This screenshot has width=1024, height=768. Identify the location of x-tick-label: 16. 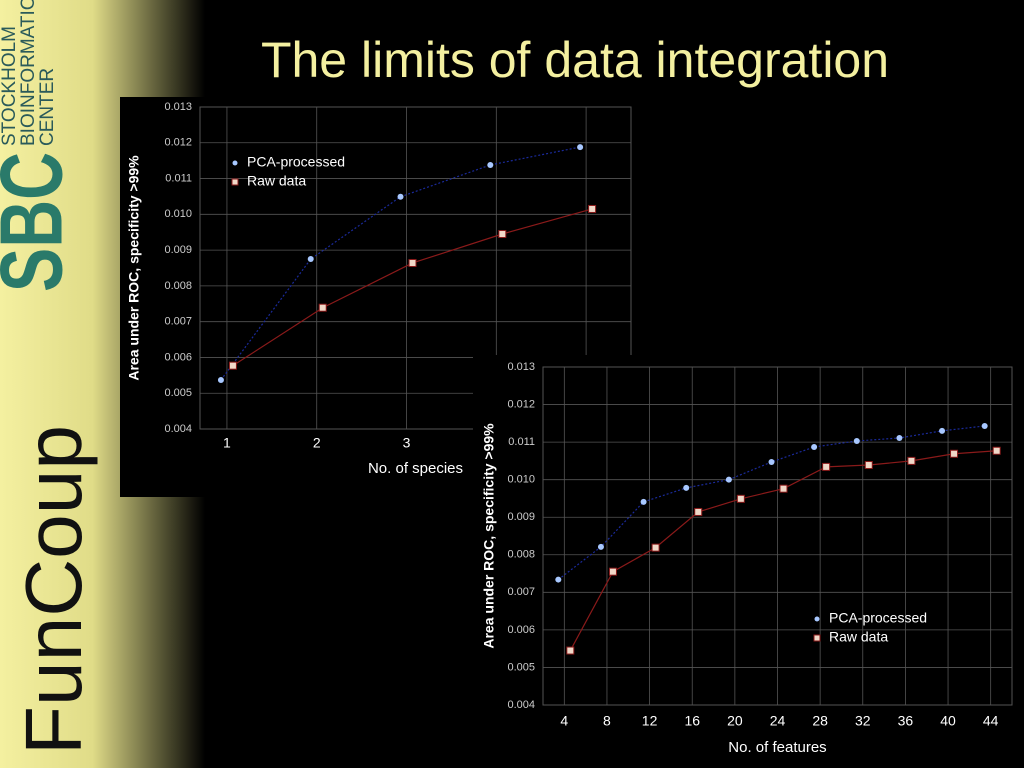
(692, 721).